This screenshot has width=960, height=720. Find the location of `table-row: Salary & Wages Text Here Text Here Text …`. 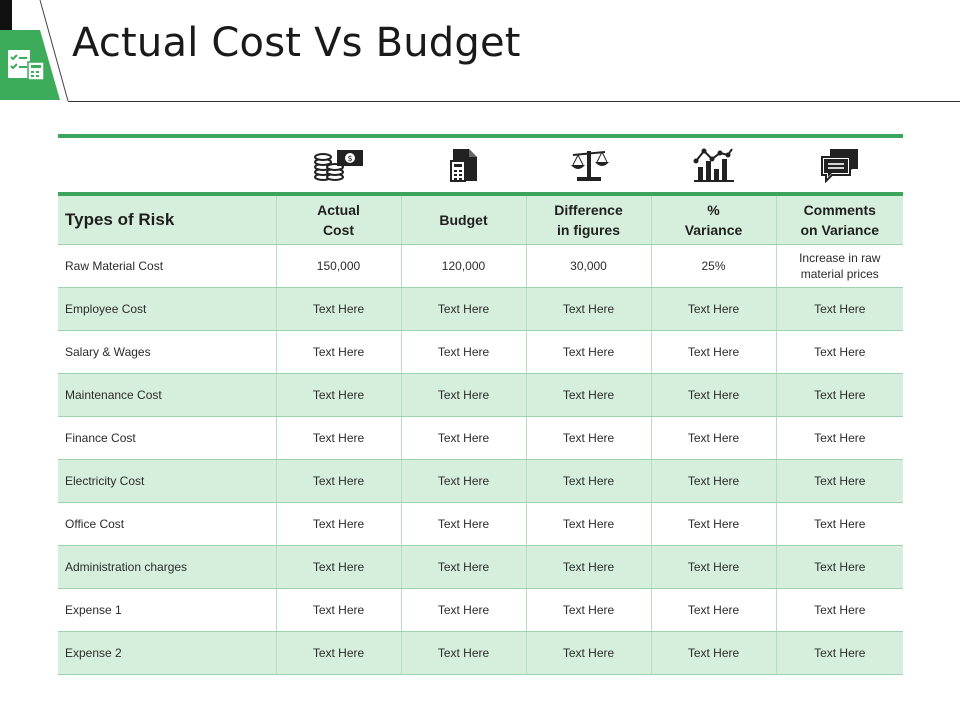

table-row: Salary & Wages Text Here Text Here Text … is located at coordinates (480, 352).